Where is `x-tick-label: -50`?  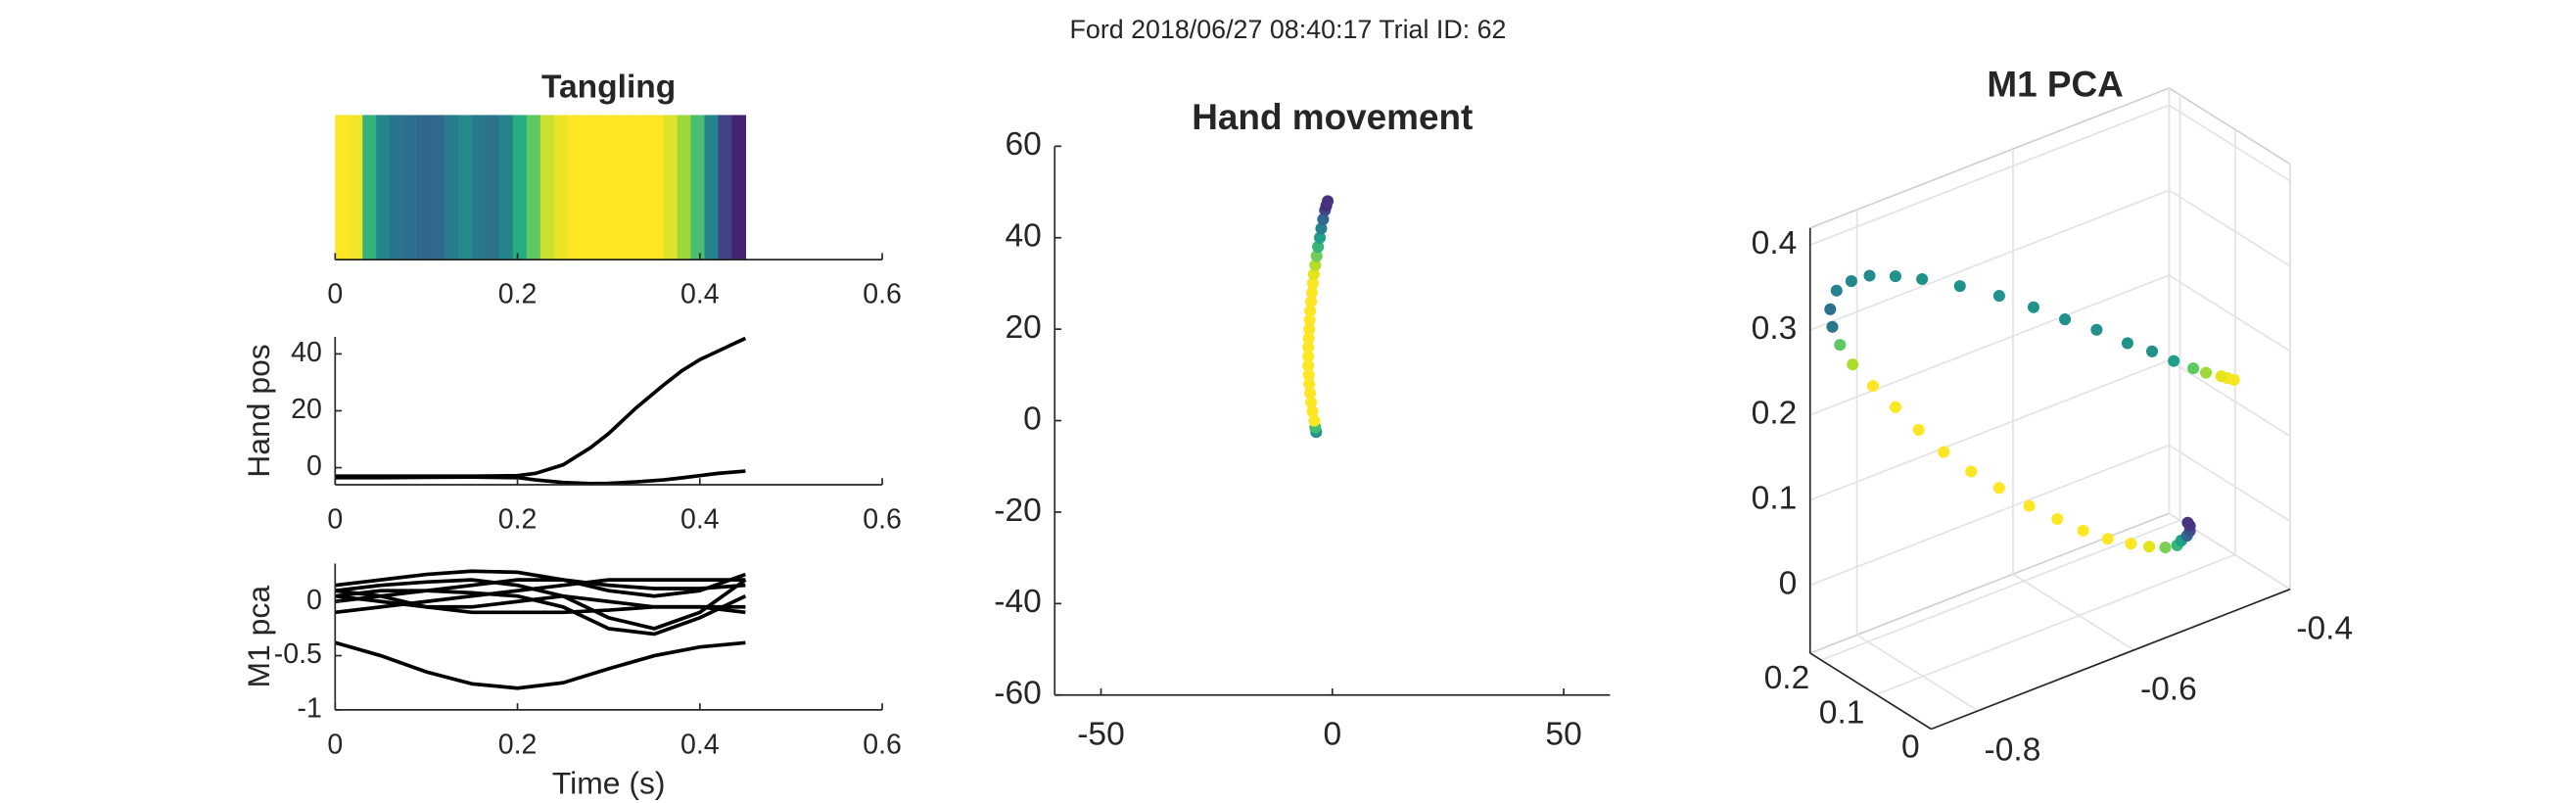 x-tick-label: -50 is located at coordinates (1101, 735).